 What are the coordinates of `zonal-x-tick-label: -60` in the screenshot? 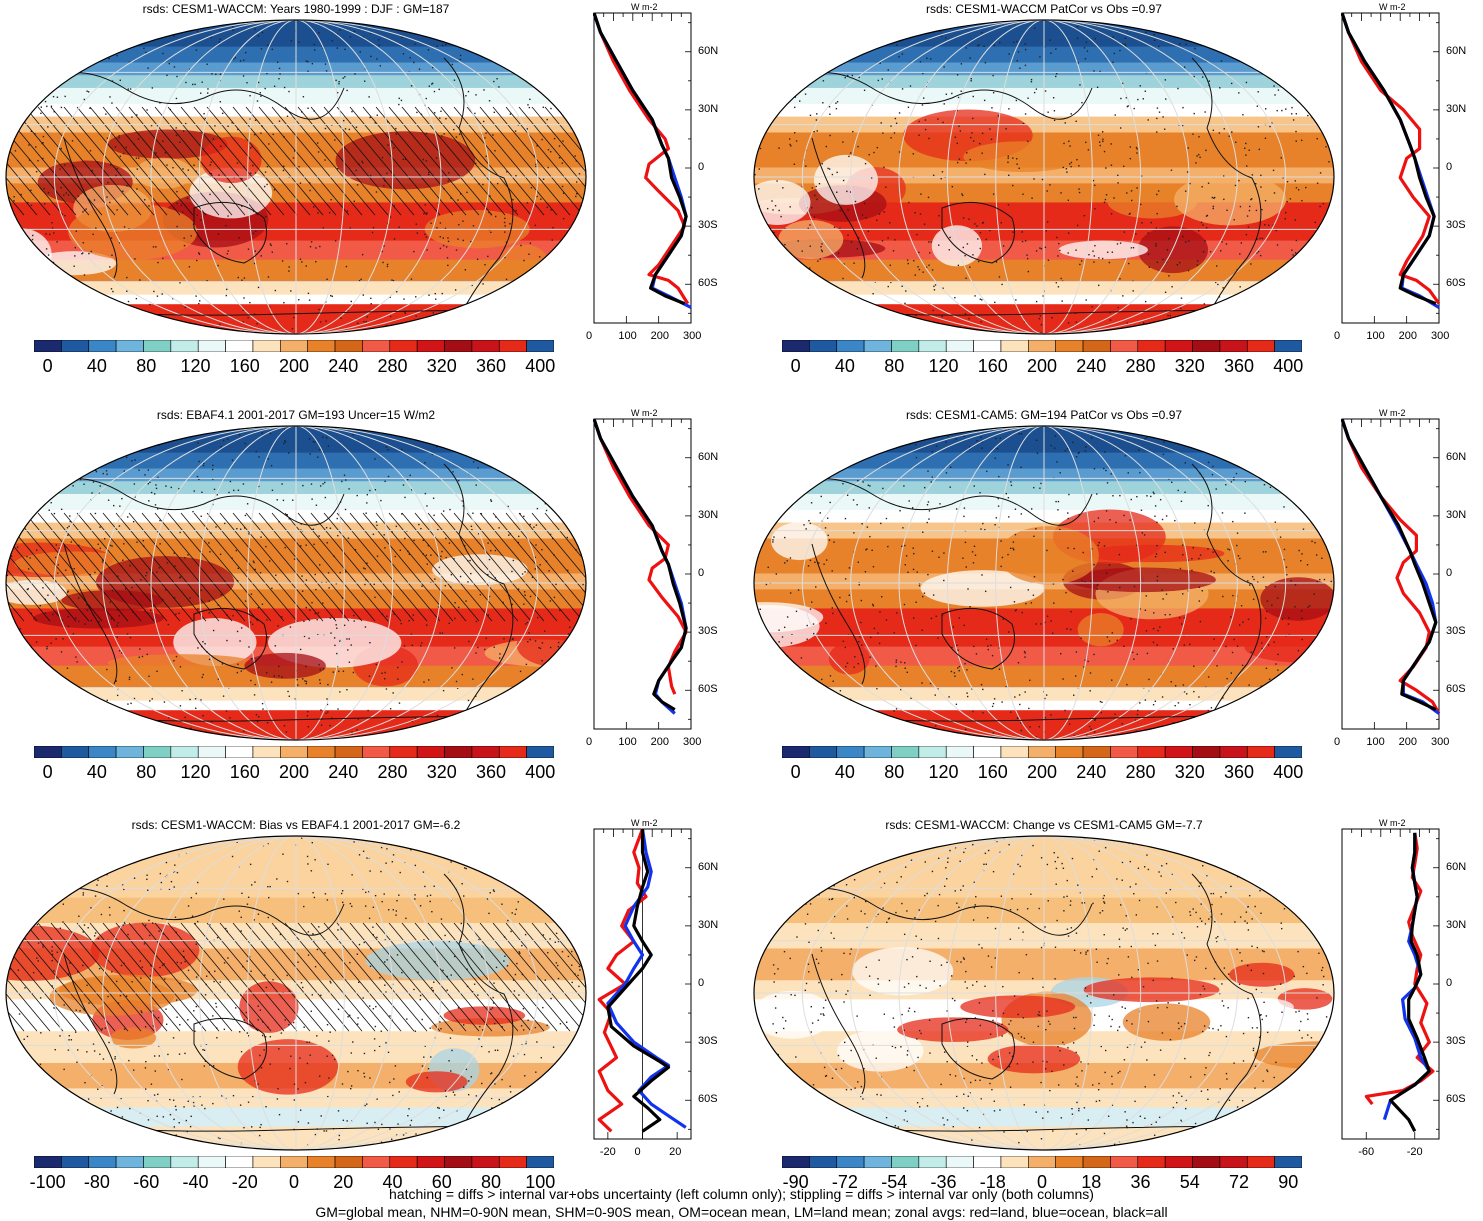 It's located at (1366, 1152).